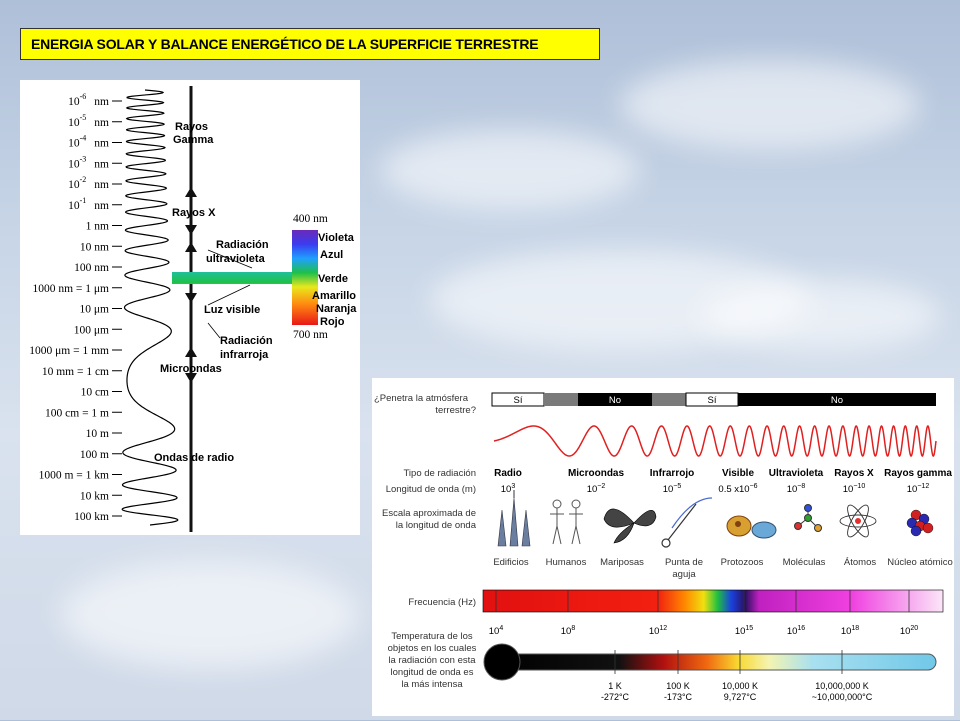 Image resolution: width=960 pixels, height=721 pixels. I want to click on scale-label: la longitud de onda, so click(436, 525).